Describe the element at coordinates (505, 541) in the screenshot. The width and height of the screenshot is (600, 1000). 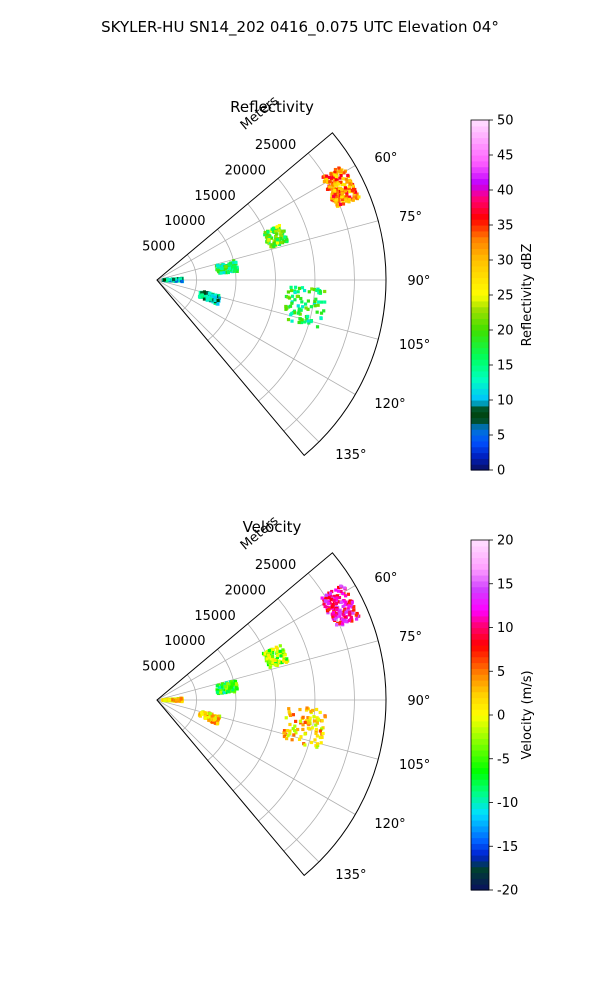
I see `colorbar-tick-label: 20` at that location.